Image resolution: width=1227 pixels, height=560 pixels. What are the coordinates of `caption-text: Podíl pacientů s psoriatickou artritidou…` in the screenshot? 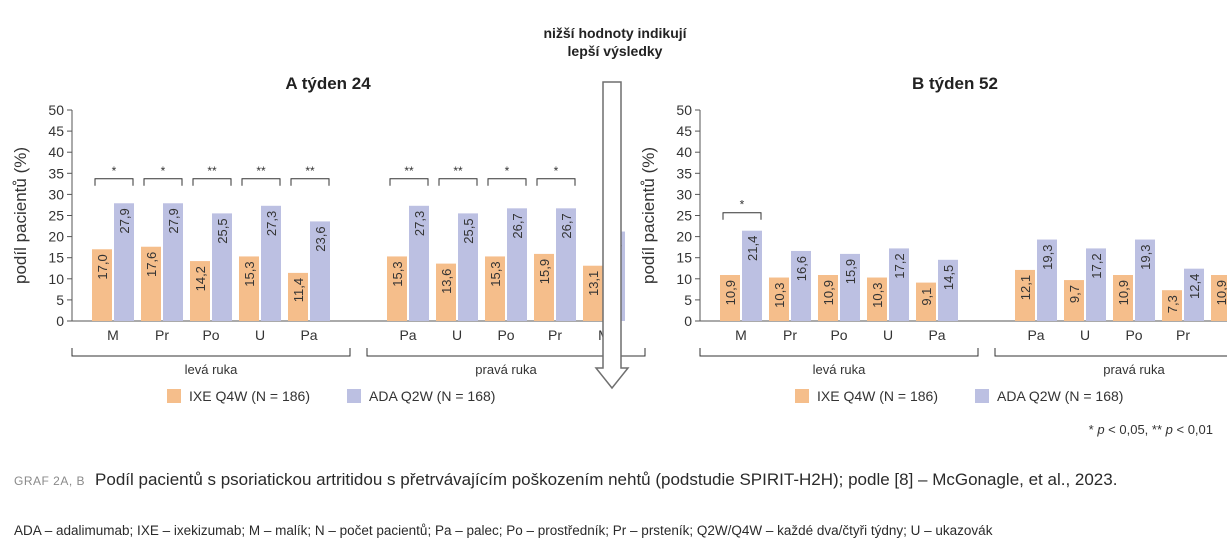 It's located at (606, 479).